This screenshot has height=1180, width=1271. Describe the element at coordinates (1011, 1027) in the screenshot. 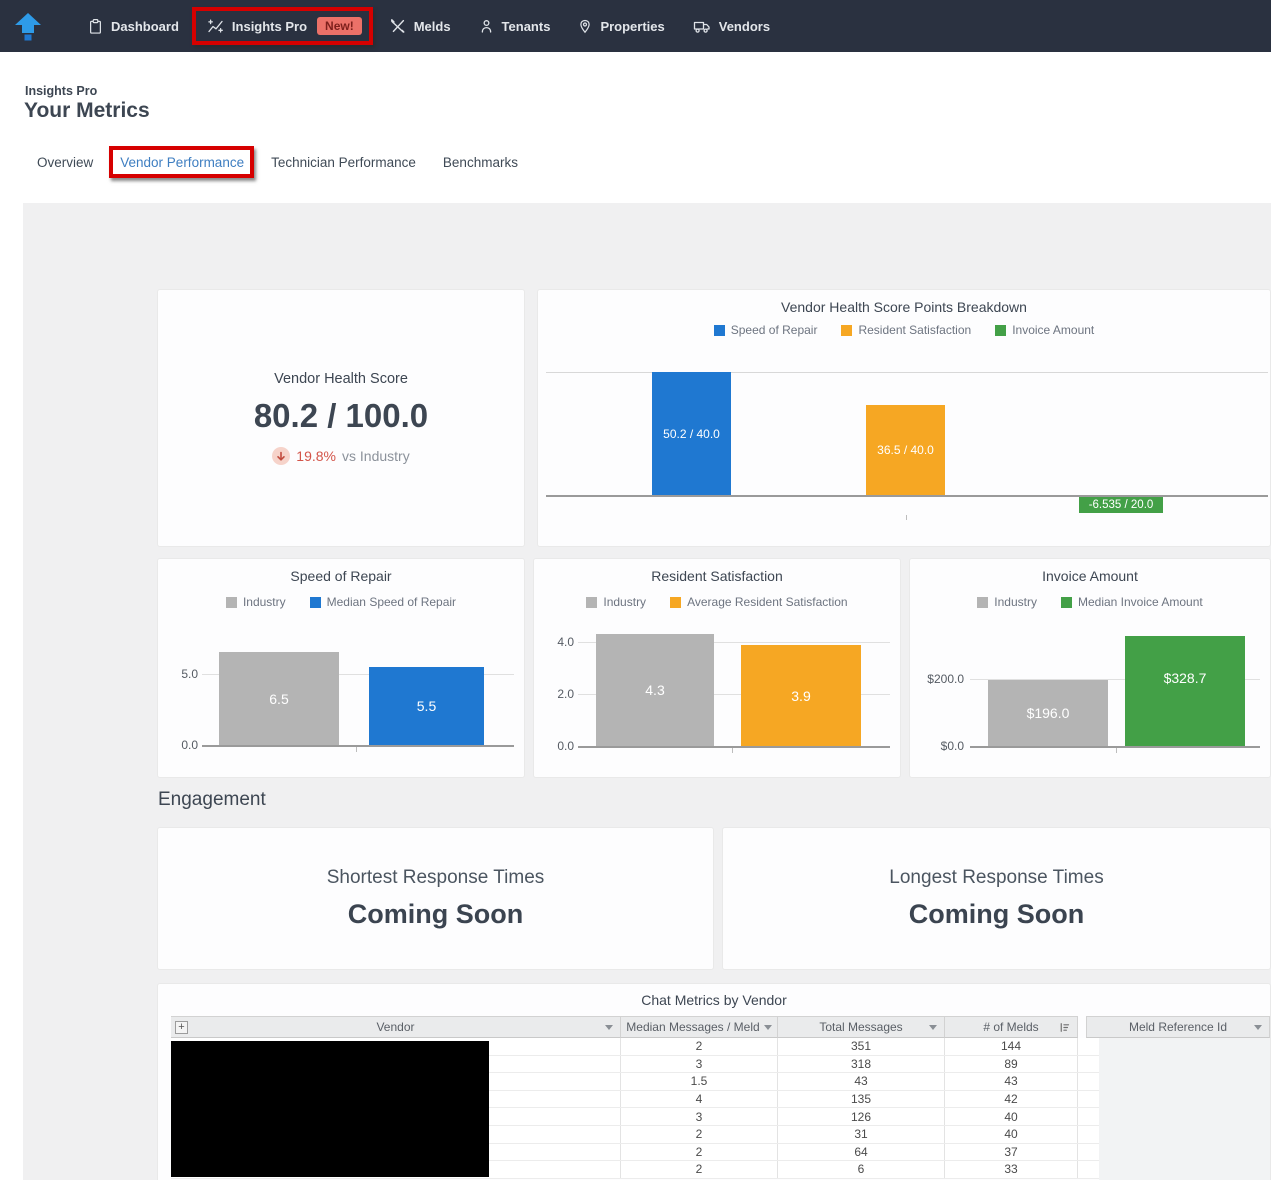

I see `column-header-num-melds: # of Melds` at that location.